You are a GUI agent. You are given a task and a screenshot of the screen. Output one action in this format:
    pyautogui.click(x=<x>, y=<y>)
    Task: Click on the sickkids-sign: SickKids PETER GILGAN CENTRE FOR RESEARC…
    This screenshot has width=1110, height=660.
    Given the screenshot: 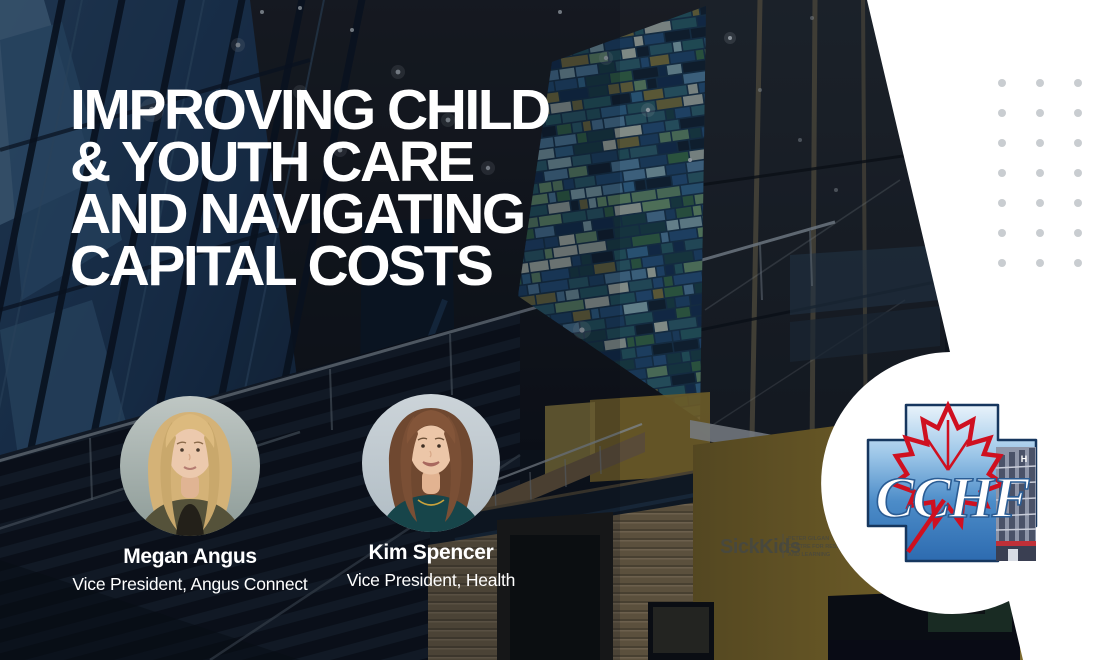 What is the action you would take?
    pyautogui.click(x=788, y=546)
    